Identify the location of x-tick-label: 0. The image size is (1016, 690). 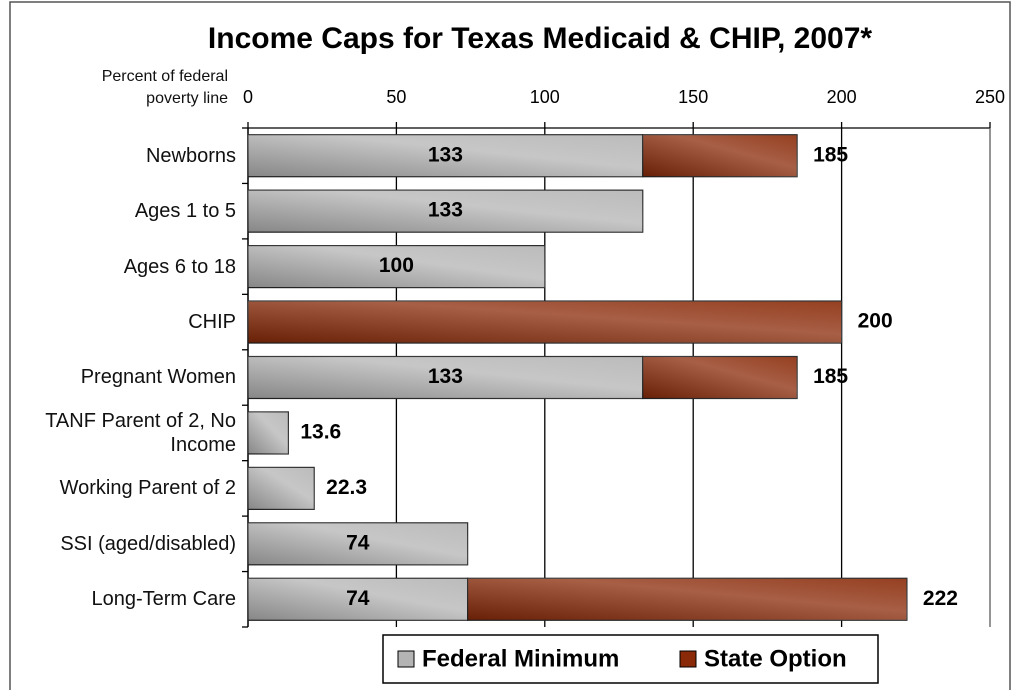
(248, 97).